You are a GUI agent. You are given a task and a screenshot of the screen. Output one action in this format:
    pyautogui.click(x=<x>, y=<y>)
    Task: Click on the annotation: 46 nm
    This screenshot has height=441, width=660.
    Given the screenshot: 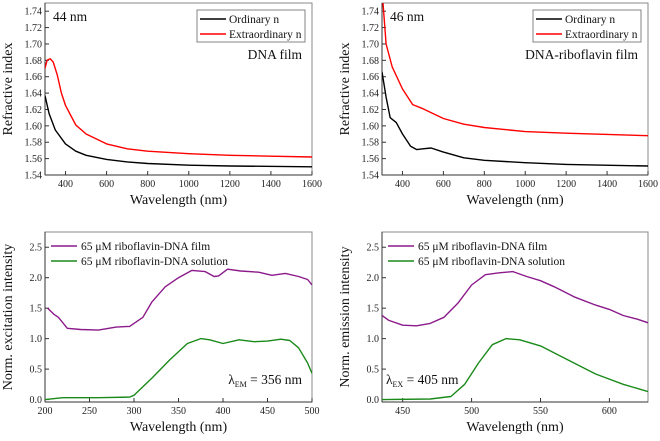 What is the action you would take?
    pyautogui.click(x=407, y=16)
    